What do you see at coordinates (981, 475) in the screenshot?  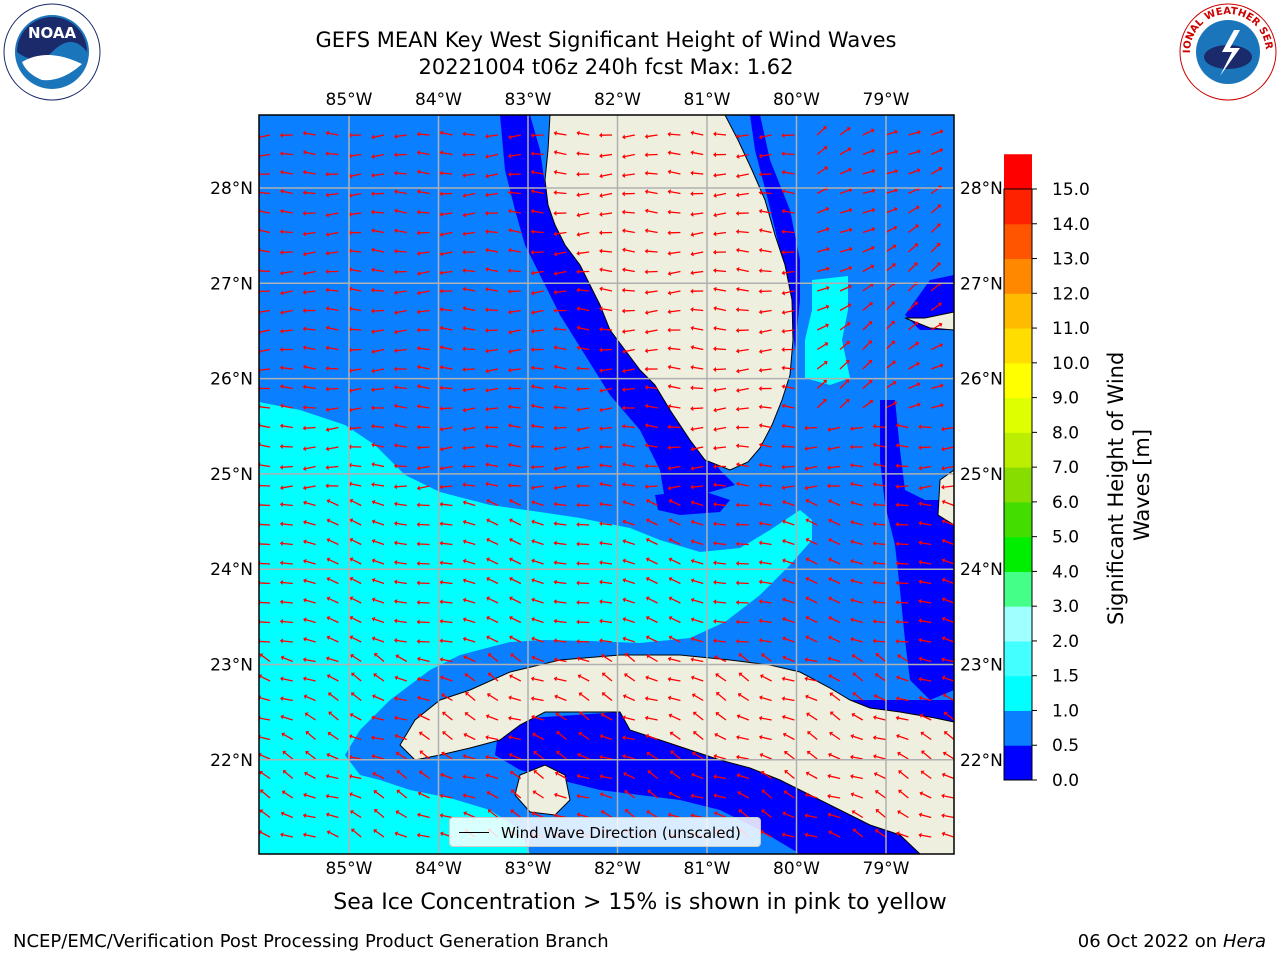 I see `latitude-labels-right: 28°N 27°N 26°N 25°N 24°N 23°N 22°N` at bounding box center [981, 475].